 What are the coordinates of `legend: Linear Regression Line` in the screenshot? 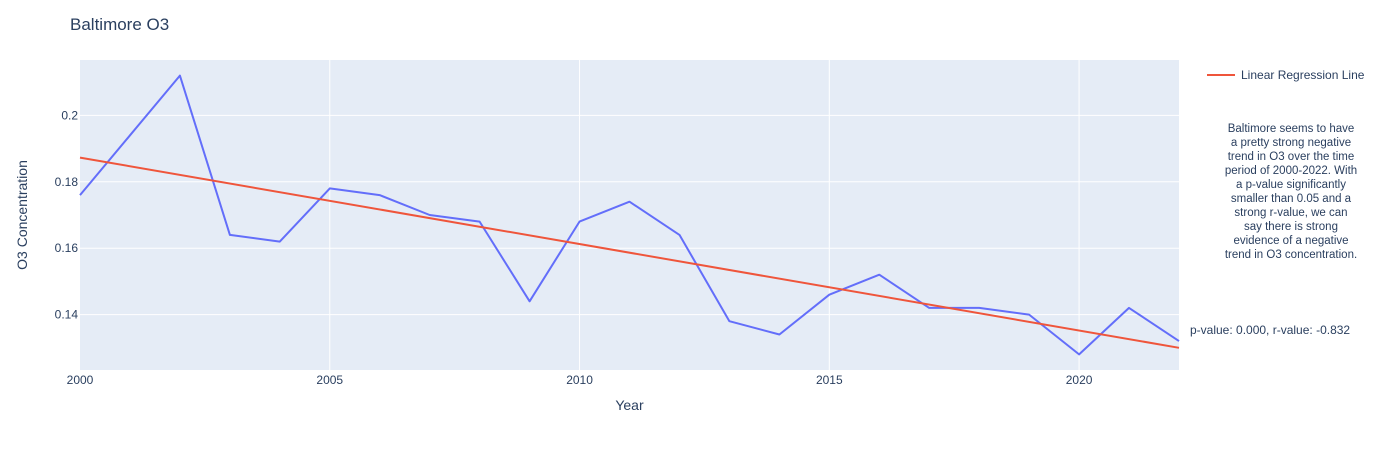 It's located at (1286, 75).